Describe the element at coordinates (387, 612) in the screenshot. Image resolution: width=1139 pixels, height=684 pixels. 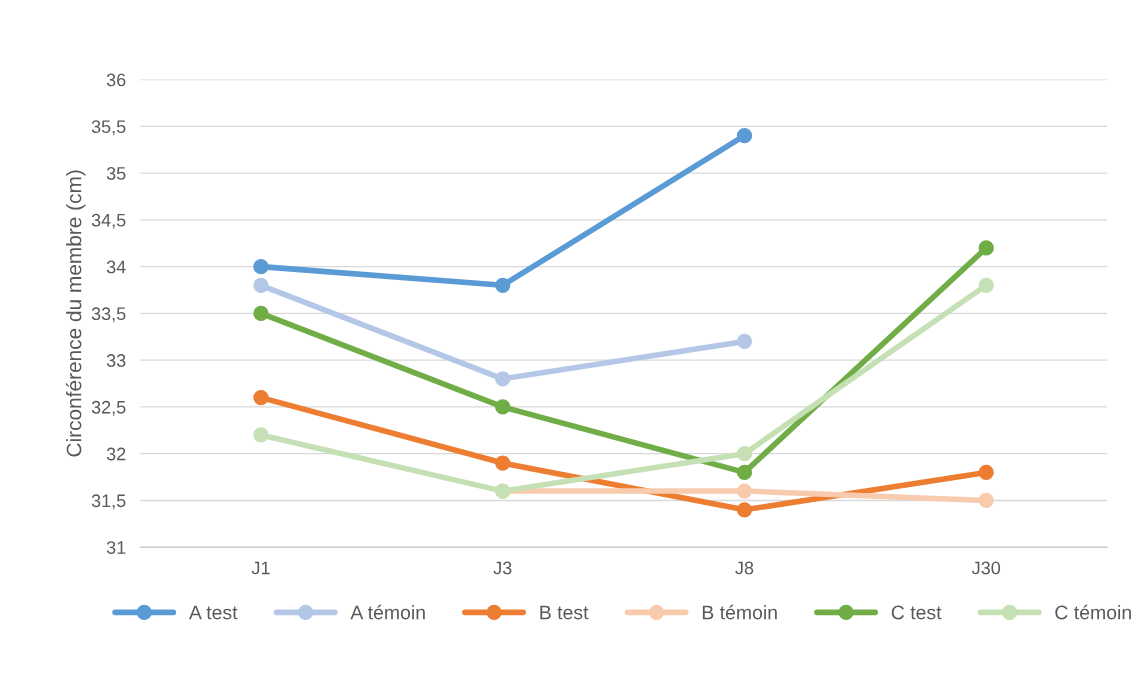
I see `legend-label: A témoin` at that location.